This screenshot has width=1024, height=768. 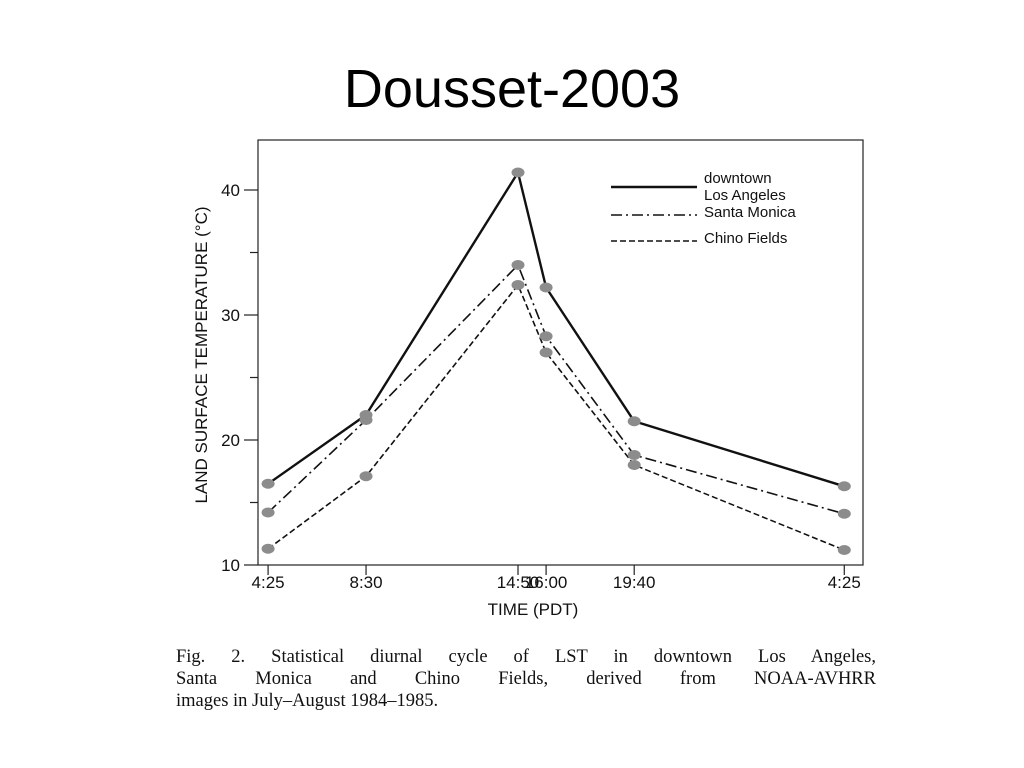 I want to click on slide-title: Dousset-2003, so click(x=512, y=89).